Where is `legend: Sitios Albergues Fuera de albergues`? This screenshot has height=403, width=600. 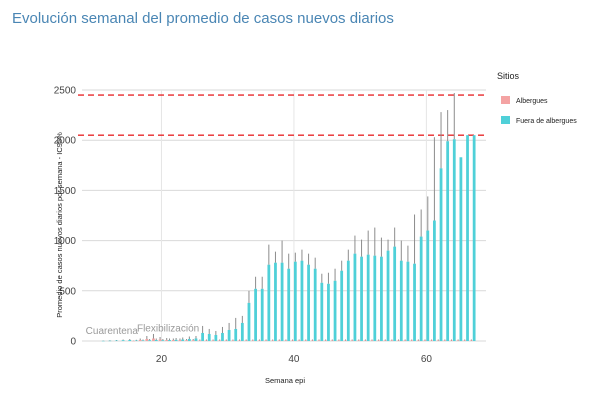 legend: Sitios Albergues Fuera de albergues is located at coordinates (537, 98).